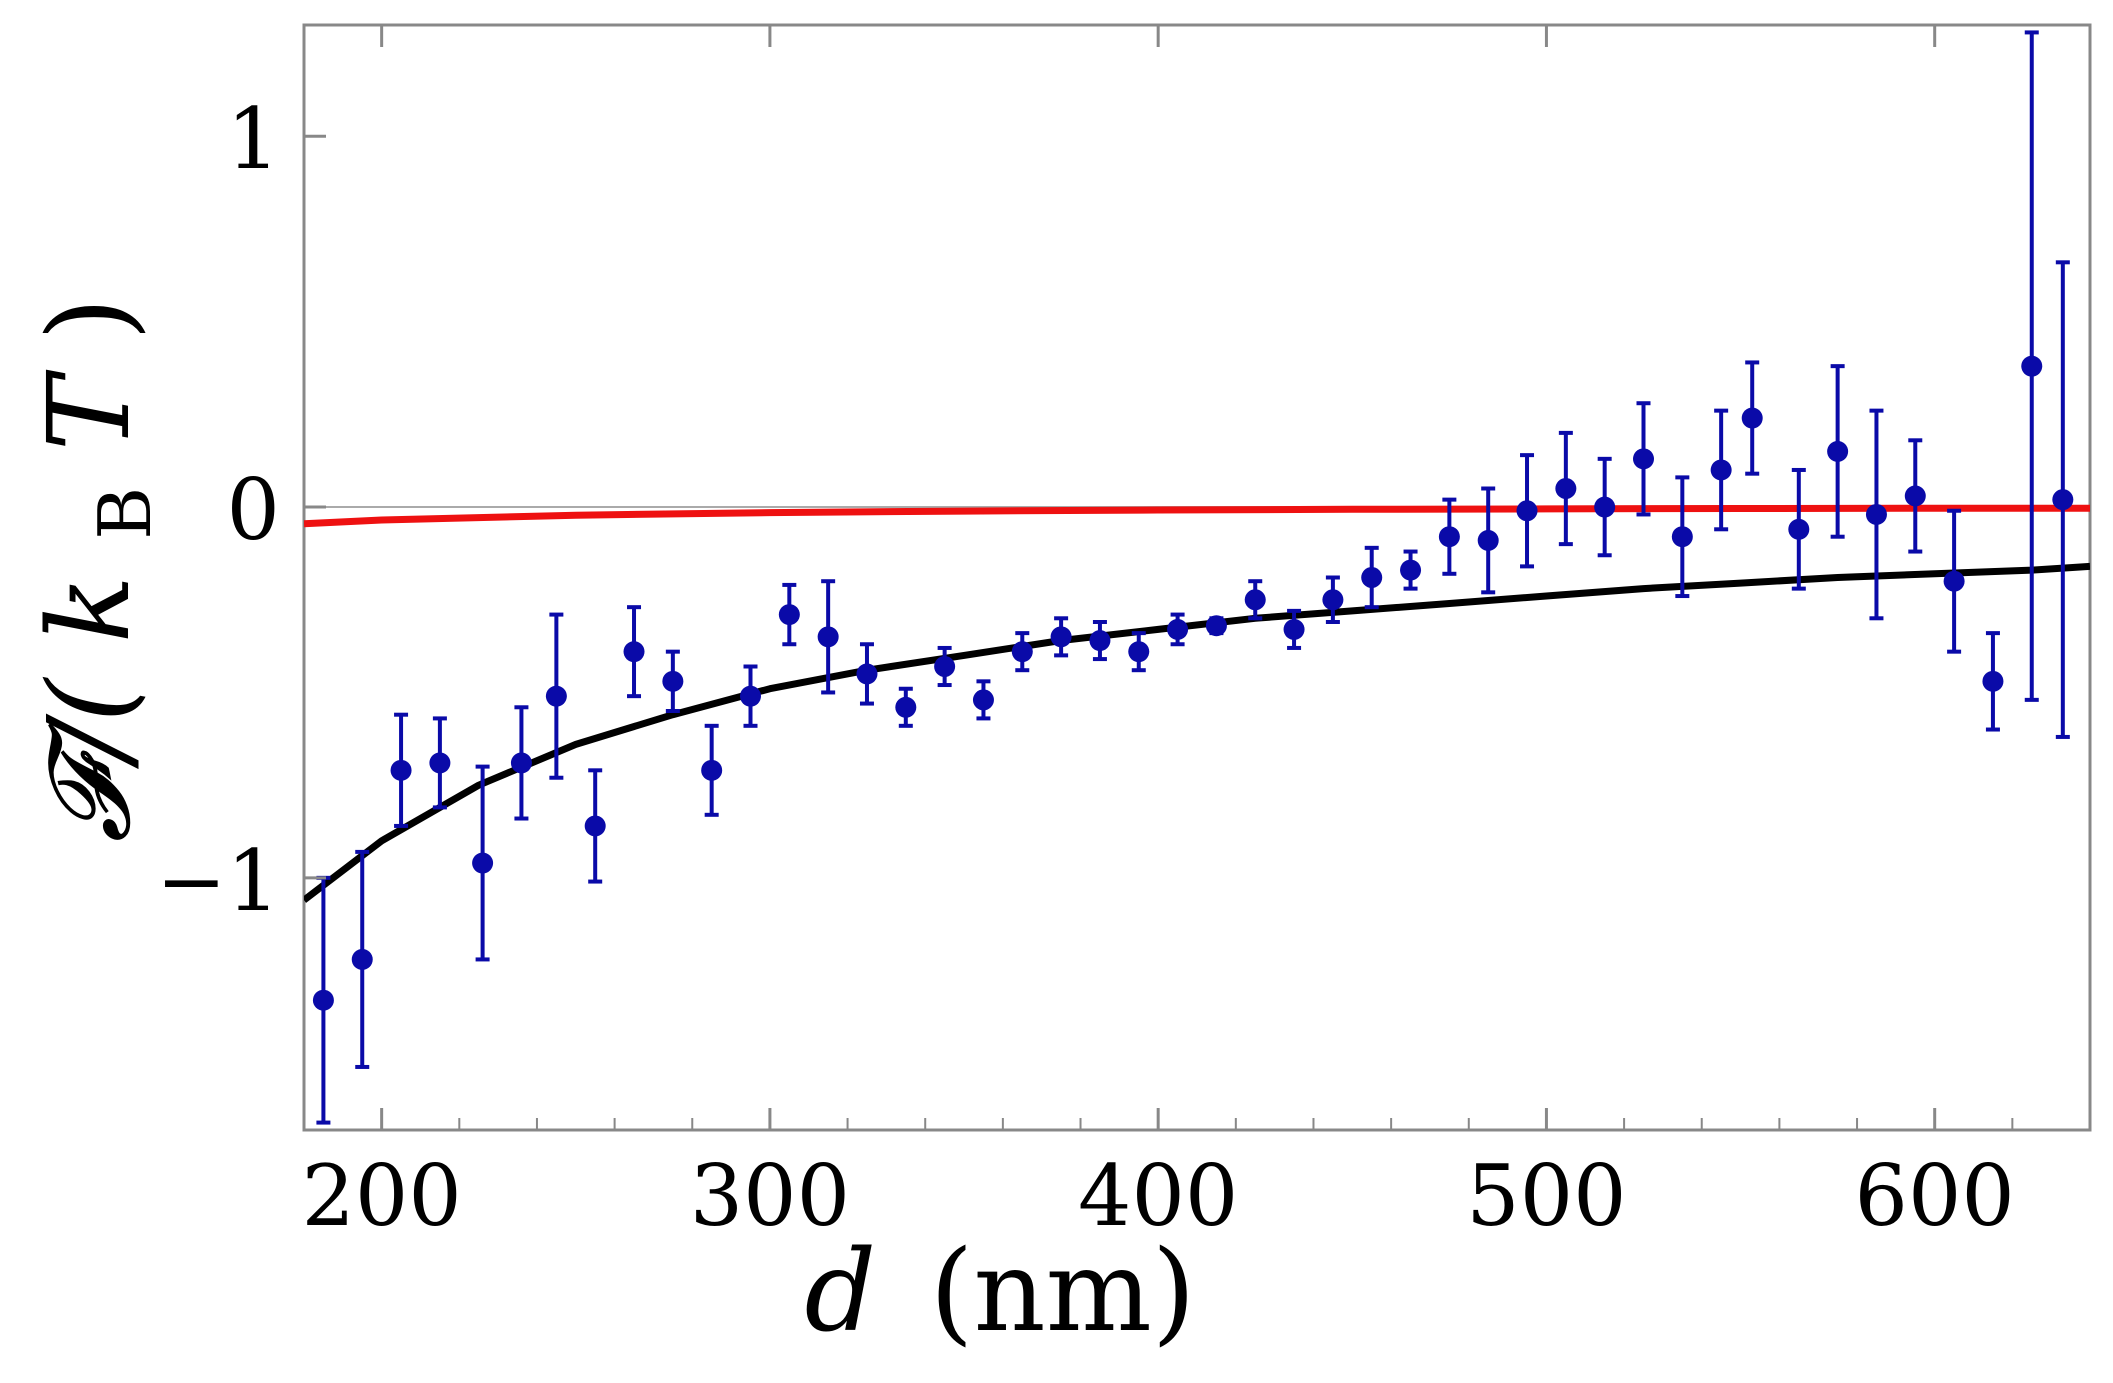 The width and height of the screenshot is (2113, 1383). I want to click on x-tick-label: 600, so click(1935, 1196).